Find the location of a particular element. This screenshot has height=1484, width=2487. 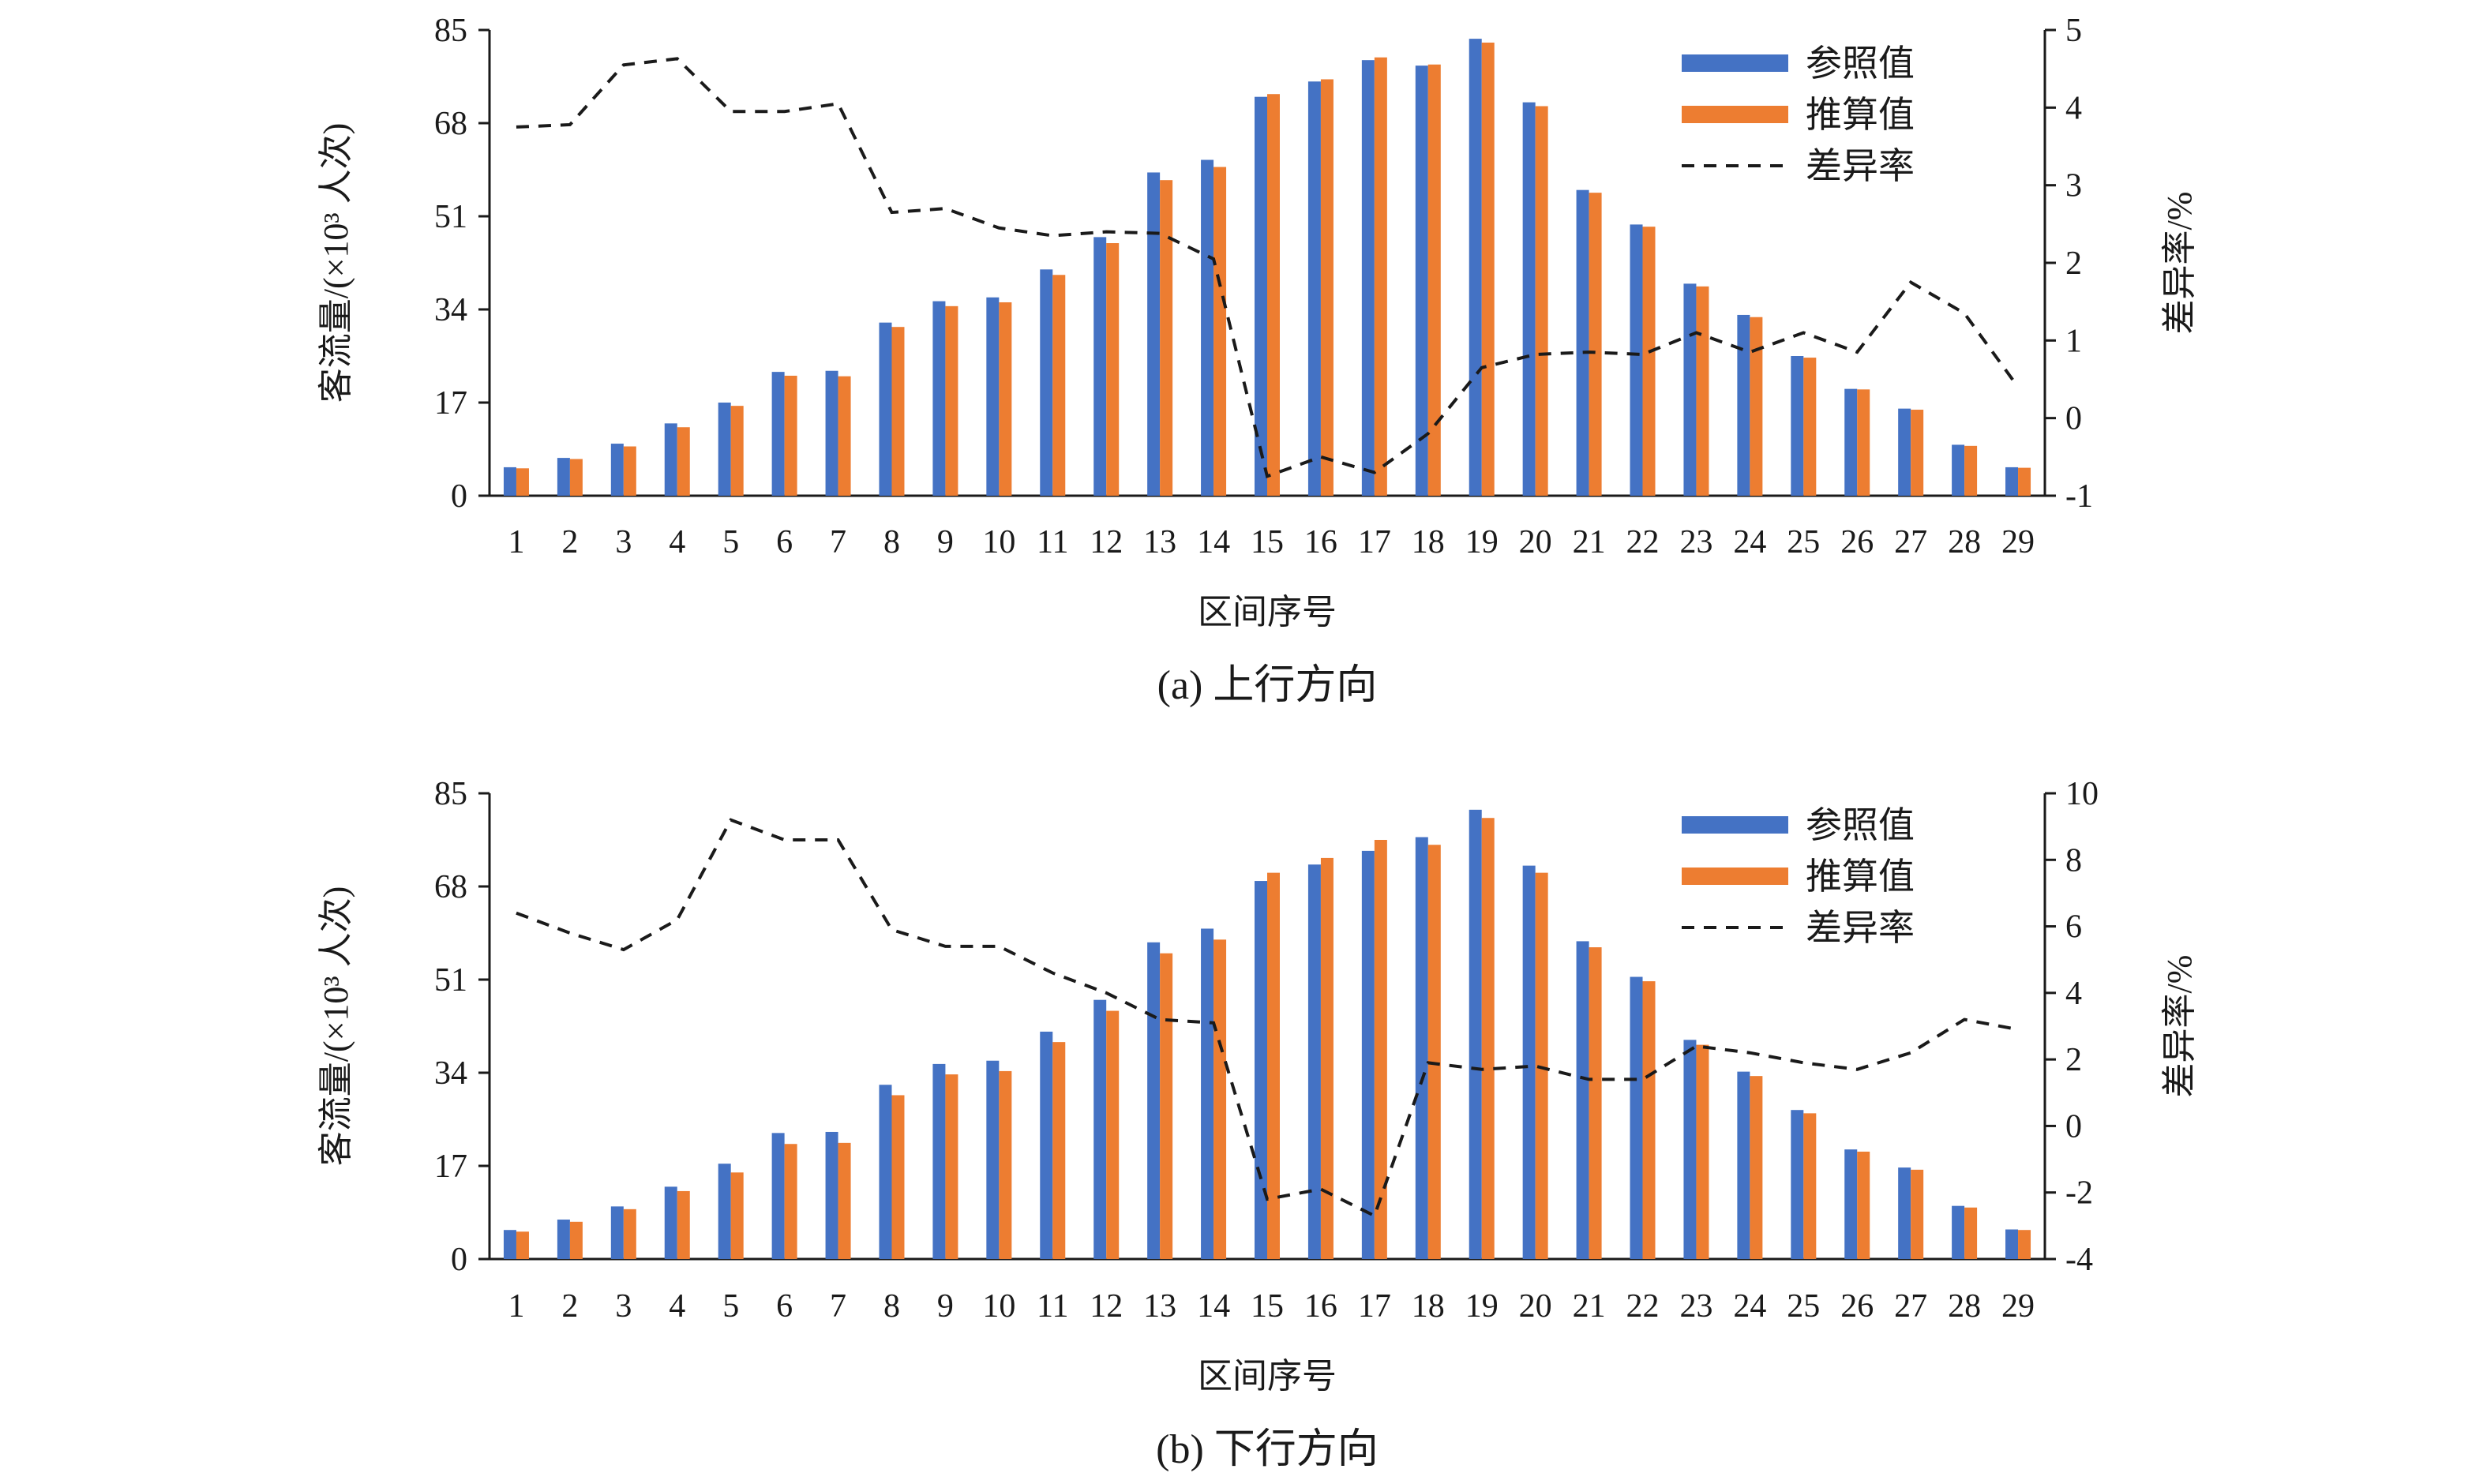

x-tick-label: 19 is located at coordinates (1482, 542).